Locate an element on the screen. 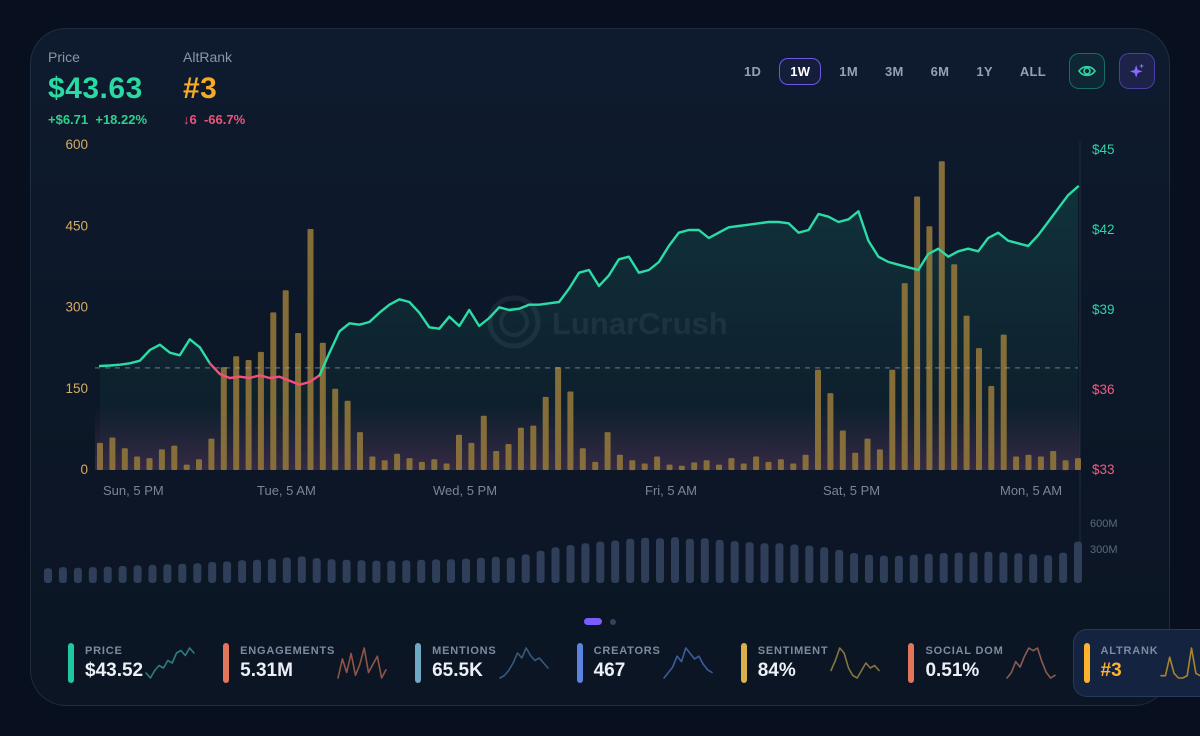 Image resolution: width=1200 pixels, height=736 pixels. ai-insights-button is located at coordinates (1137, 71).